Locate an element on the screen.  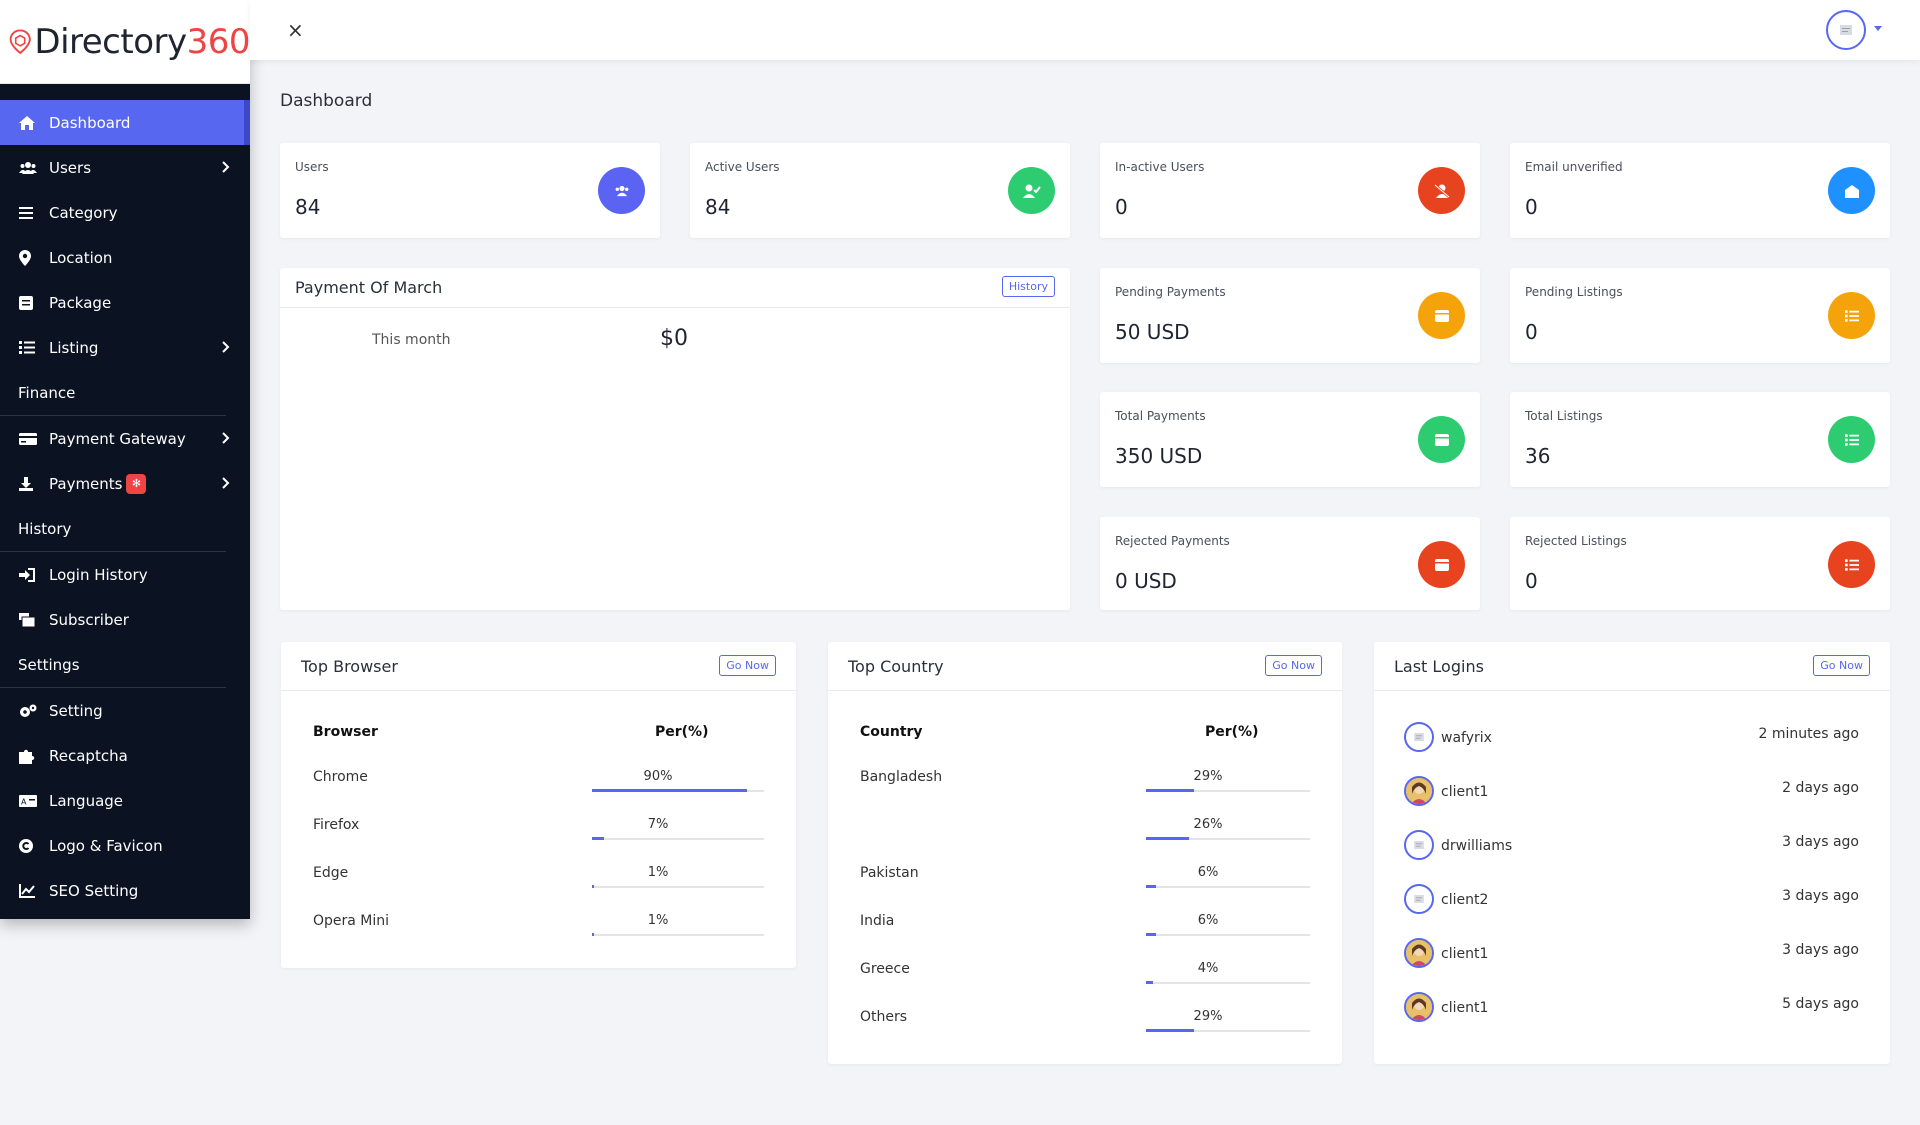
stat-label: Total Payments is located at coordinates (1160, 416).